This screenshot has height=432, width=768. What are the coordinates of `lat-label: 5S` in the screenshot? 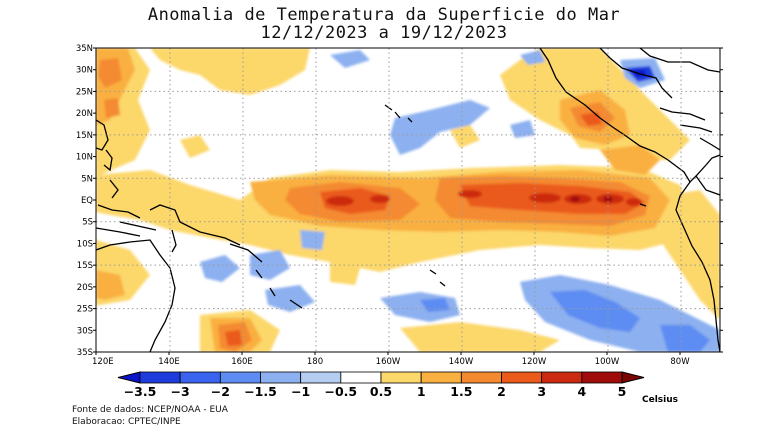 It's located at (87, 223).